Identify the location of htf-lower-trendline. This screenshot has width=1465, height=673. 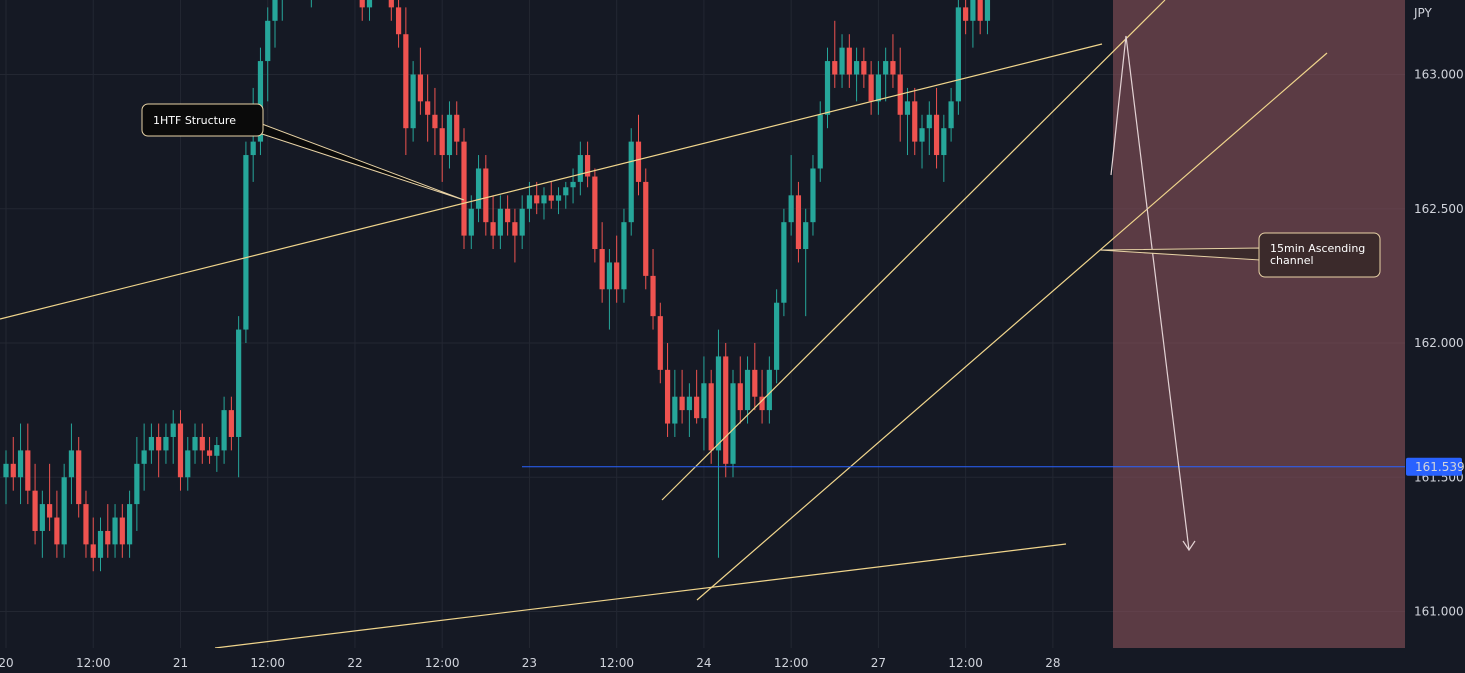
(640, 596).